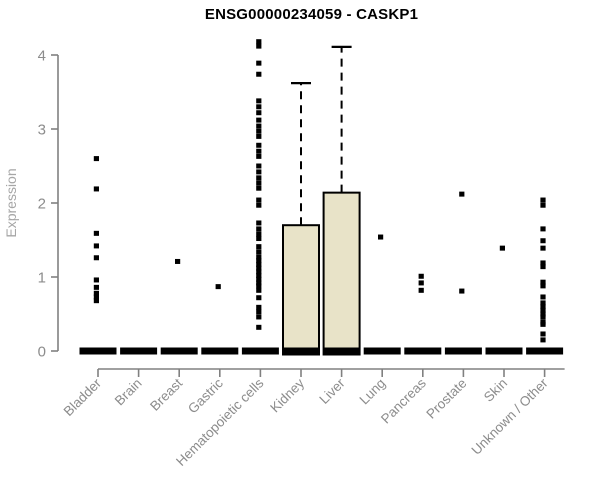 The height and width of the screenshot is (500, 600). I want to click on x-tick-label-lung: Lung, so click(372, 392).